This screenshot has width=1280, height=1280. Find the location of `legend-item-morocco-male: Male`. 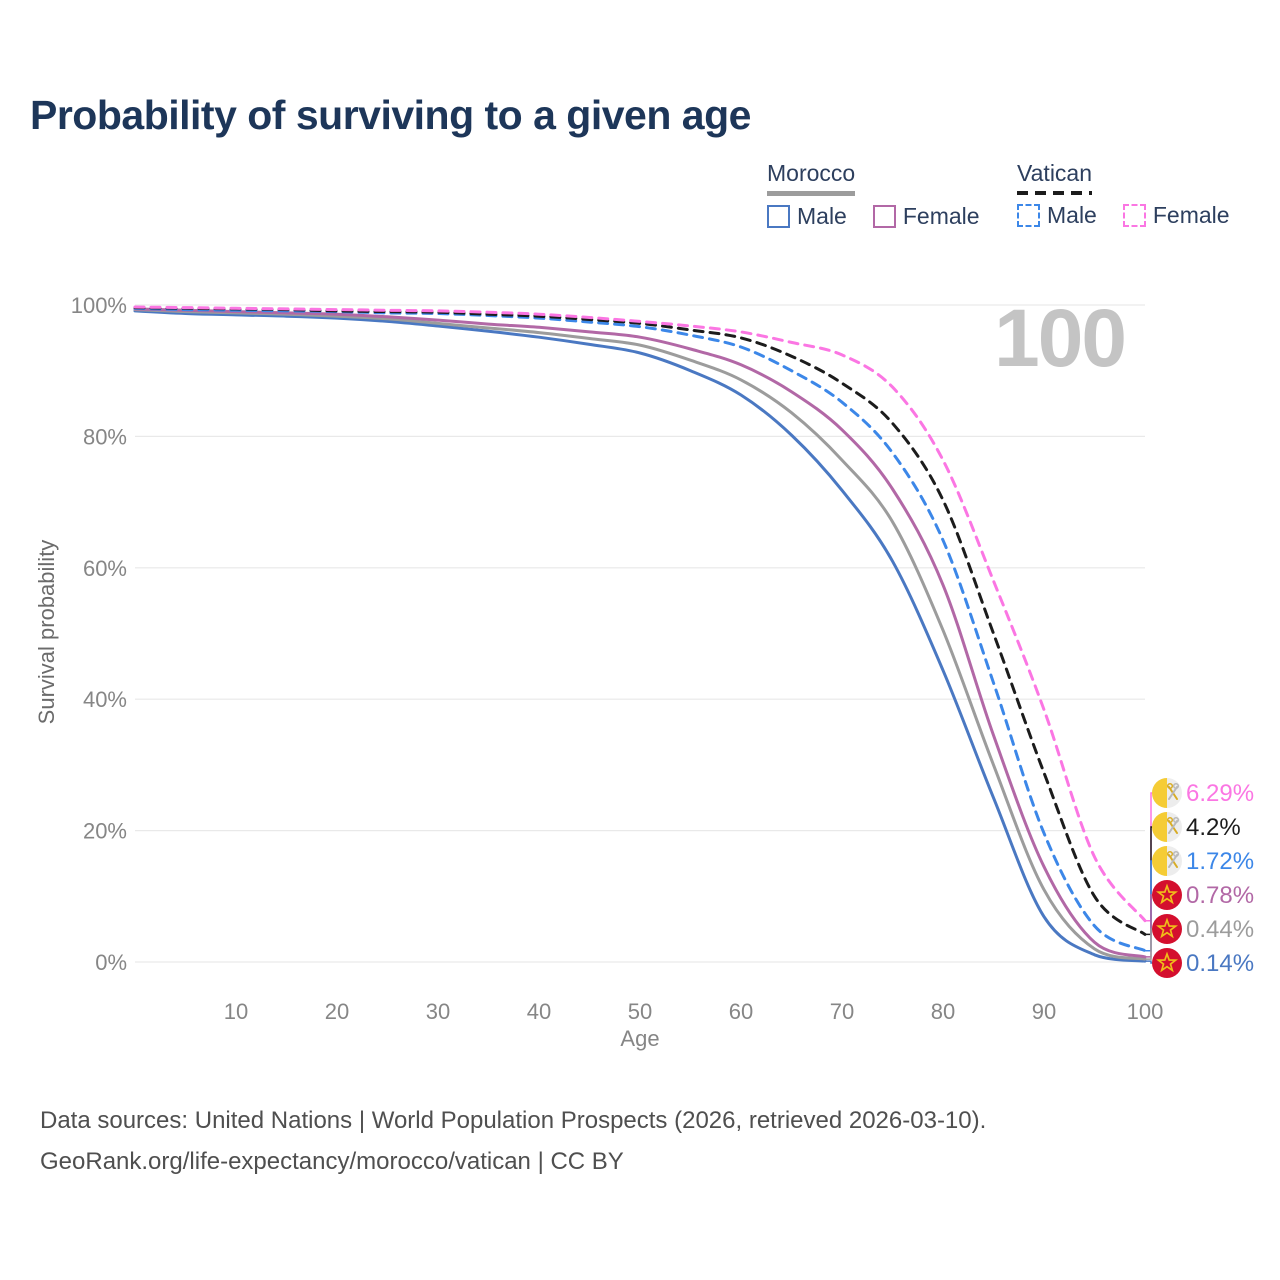

legend-item-morocco-male: Male is located at coordinates (807, 216).